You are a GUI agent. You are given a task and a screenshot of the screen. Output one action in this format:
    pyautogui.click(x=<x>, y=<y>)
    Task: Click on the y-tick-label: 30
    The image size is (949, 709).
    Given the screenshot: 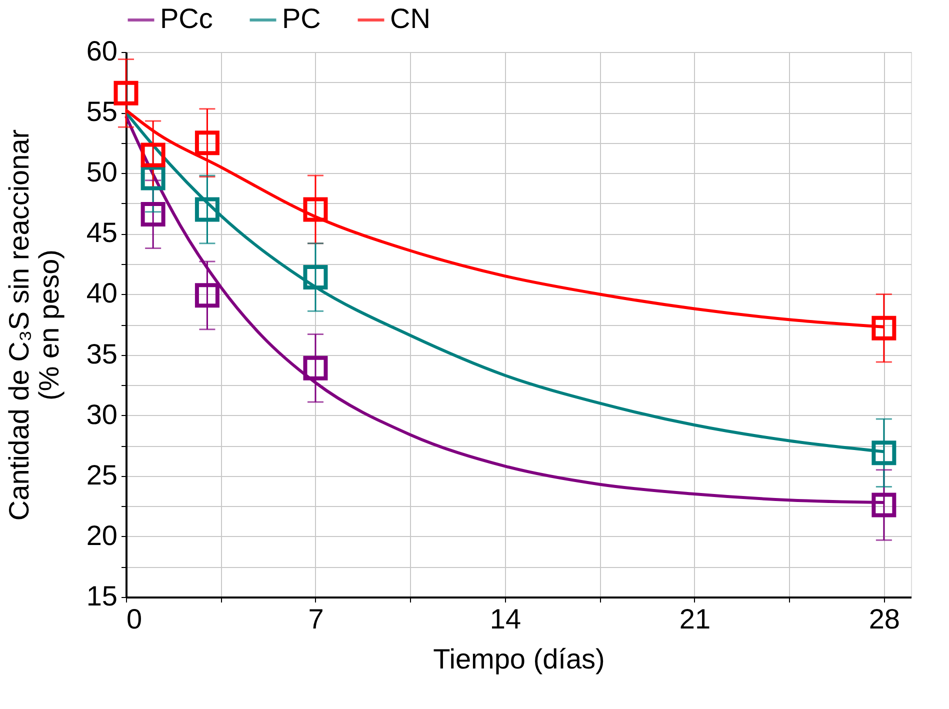 What is the action you would take?
    pyautogui.click(x=102, y=414)
    